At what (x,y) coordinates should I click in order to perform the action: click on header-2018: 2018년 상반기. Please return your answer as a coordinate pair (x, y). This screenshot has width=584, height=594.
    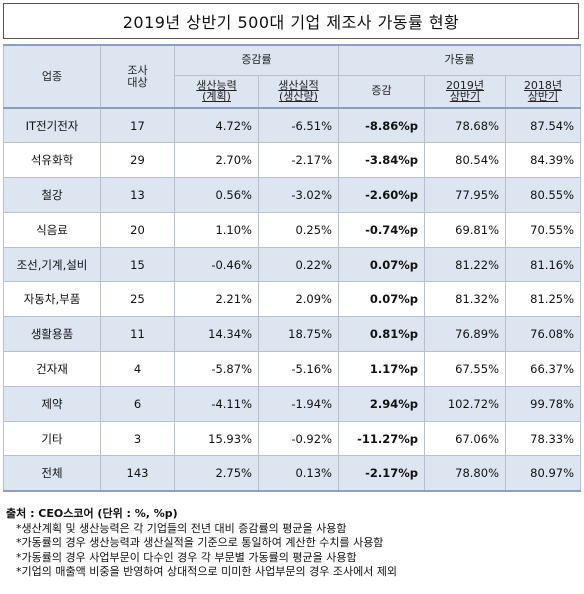
    Looking at the image, I should click on (543, 91).